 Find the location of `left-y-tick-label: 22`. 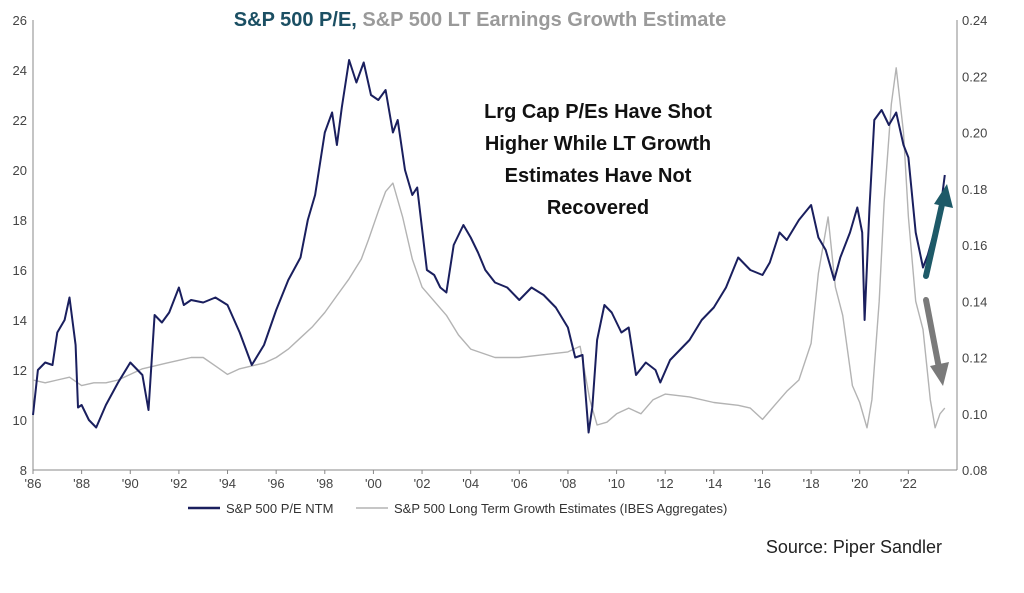

left-y-tick-label: 22 is located at coordinates (20, 120).